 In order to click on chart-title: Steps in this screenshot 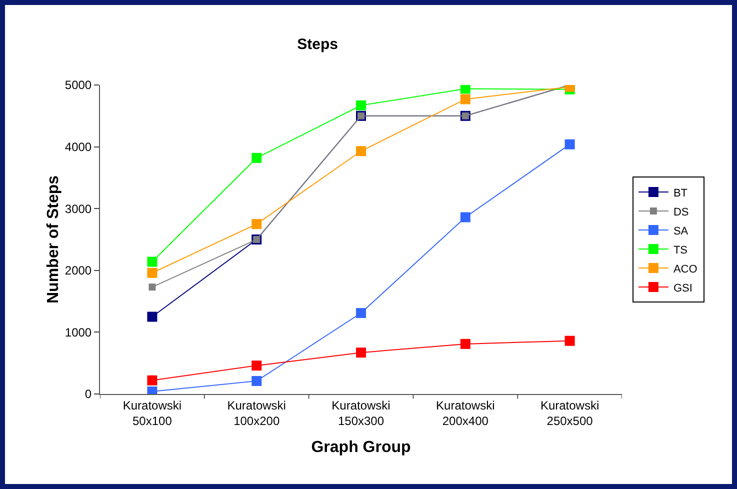, I will do `click(317, 45)`.